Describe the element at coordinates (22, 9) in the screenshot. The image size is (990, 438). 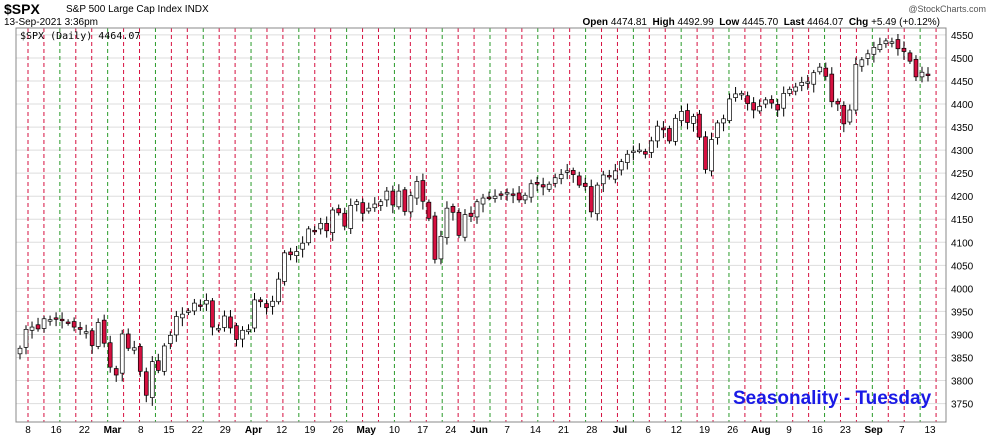
I see `symbol-title: $SPX` at that location.